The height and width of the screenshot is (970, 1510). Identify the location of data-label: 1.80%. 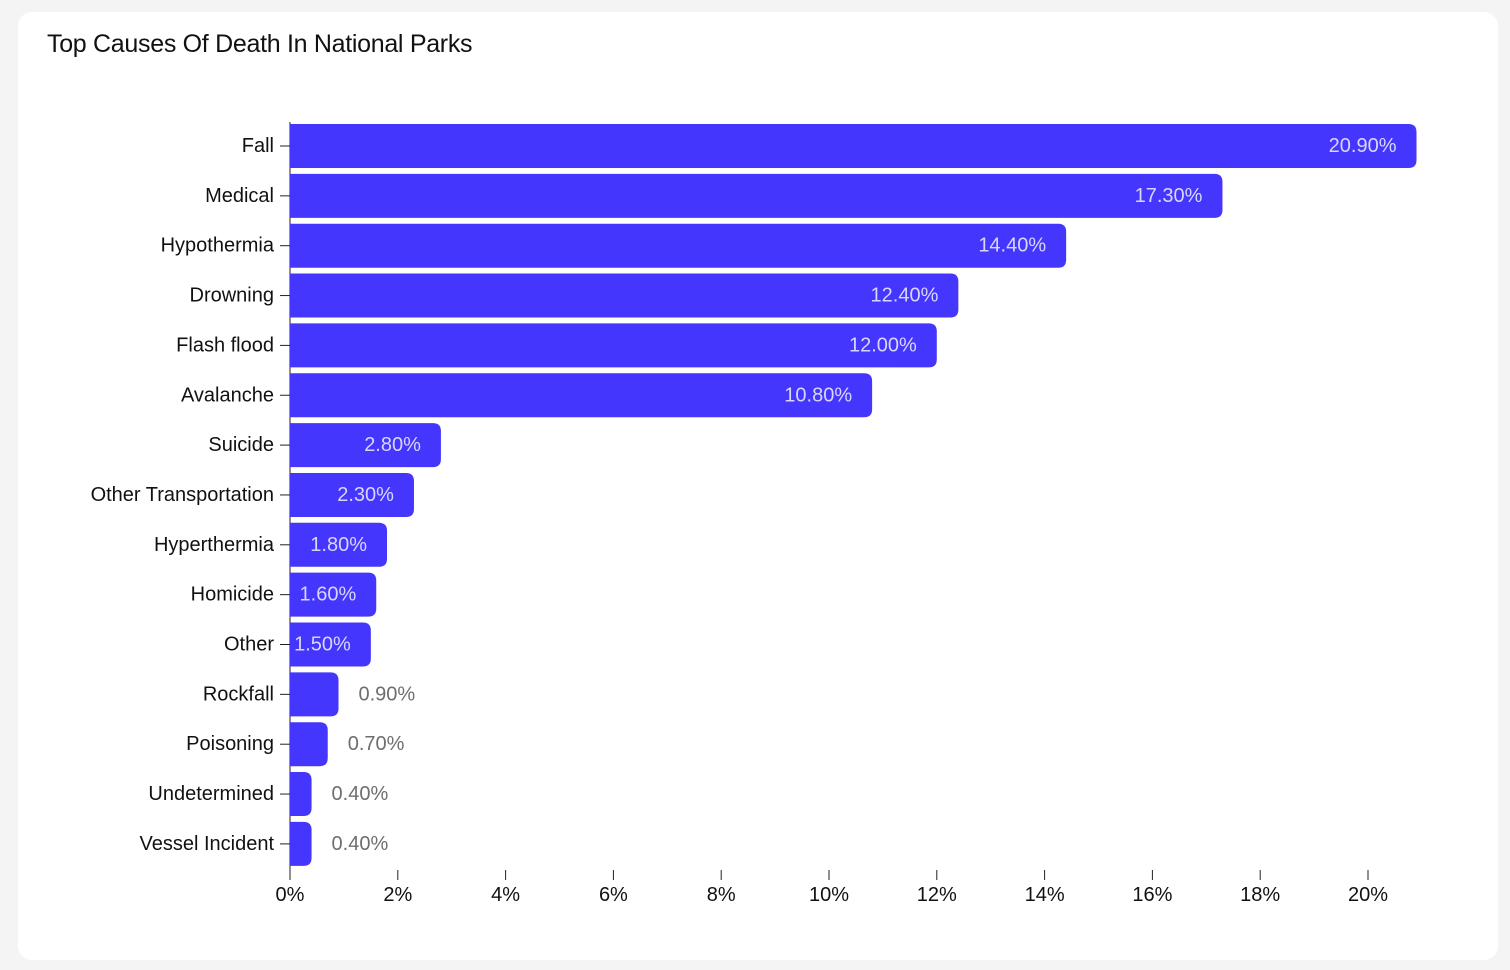
(338, 545).